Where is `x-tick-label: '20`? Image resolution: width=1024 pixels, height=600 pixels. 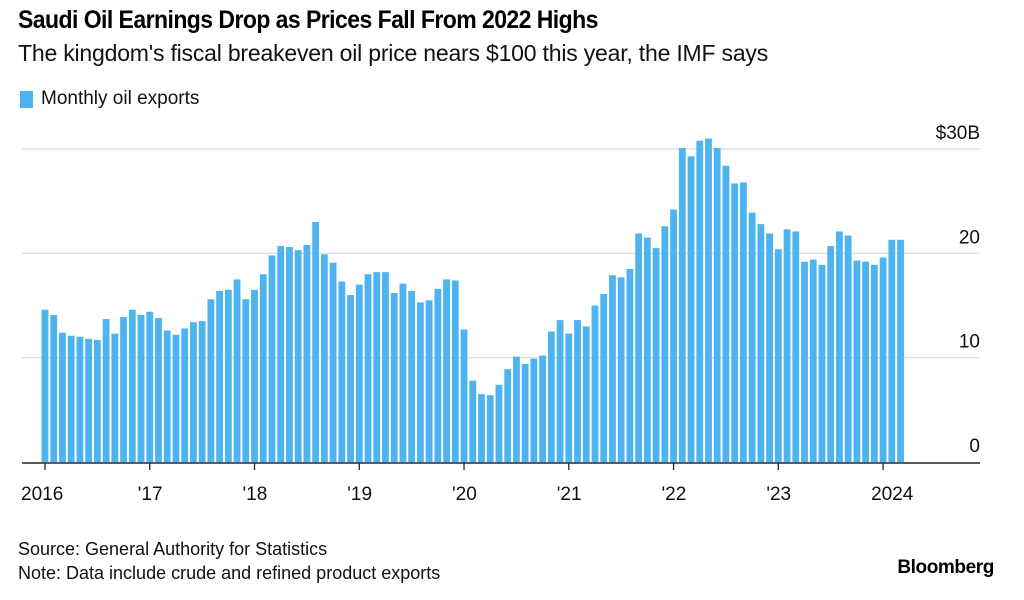
x-tick-label: '20 is located at coordinates (464, 494).